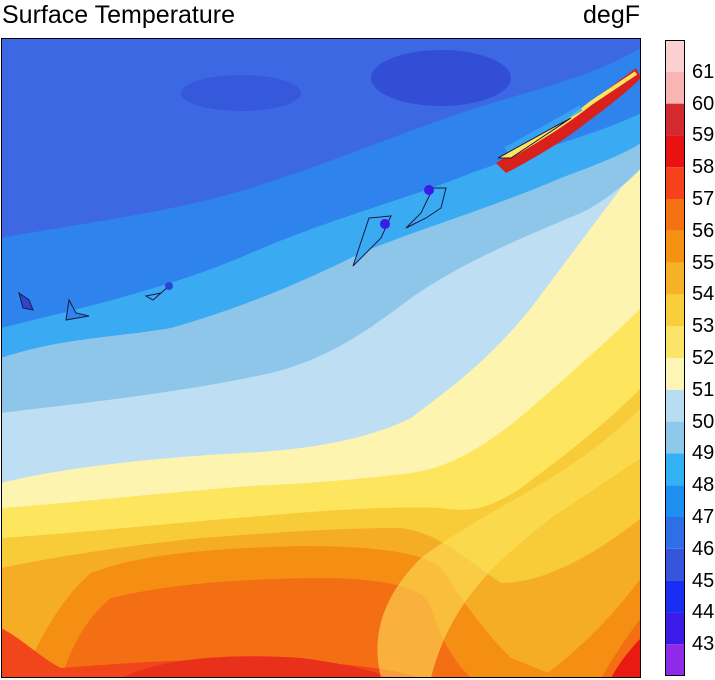 The height and width of the screenshot is (680, 715). I want to click on map-title: Surface Temperature, so click(118, 15).